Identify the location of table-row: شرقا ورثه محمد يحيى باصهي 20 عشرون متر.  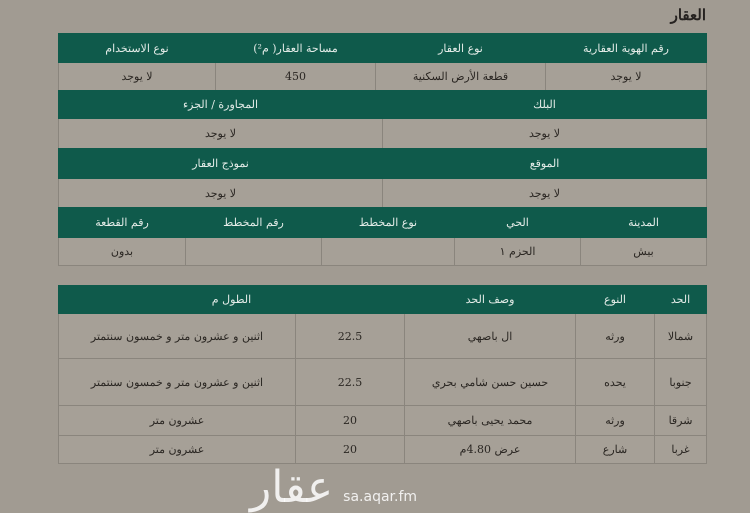
(382, 420).